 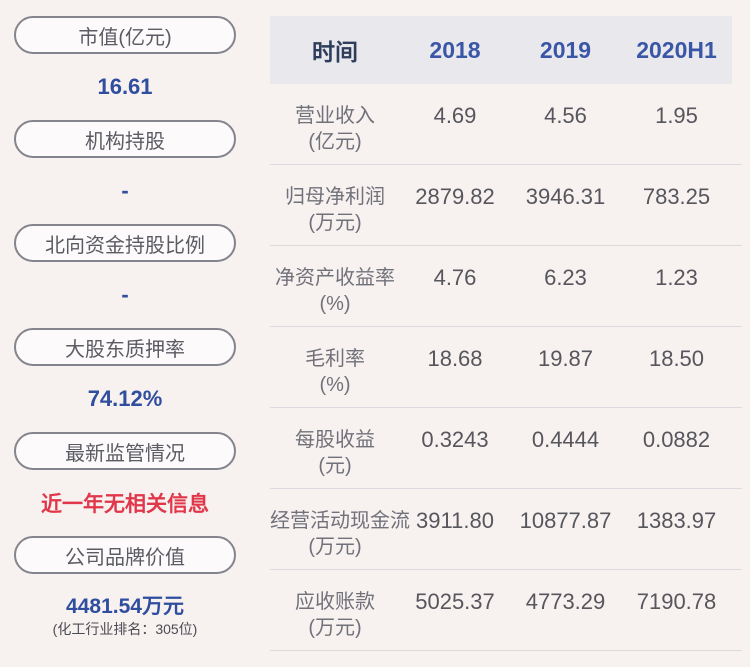 I want to click on pill-institutional-holdings-label: 机构持股, so click(x=125, y=141).